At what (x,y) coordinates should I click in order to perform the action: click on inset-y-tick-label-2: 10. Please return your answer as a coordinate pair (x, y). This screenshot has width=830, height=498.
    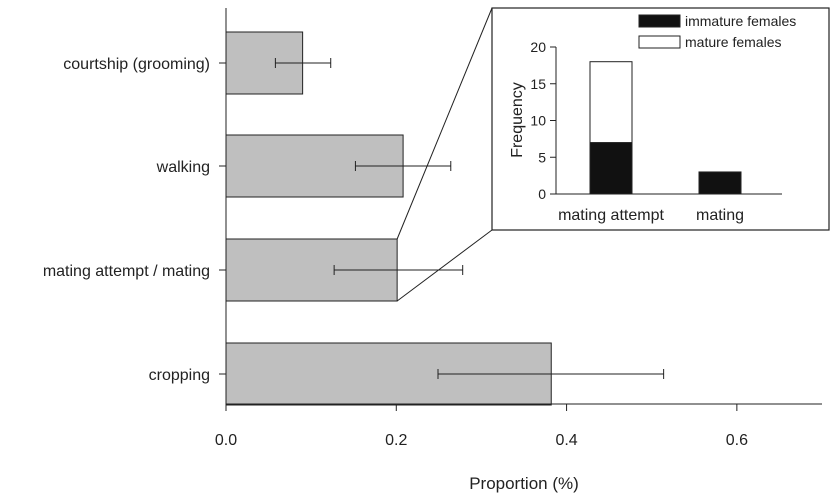
    Looking at the image, I should click on (538, 121).